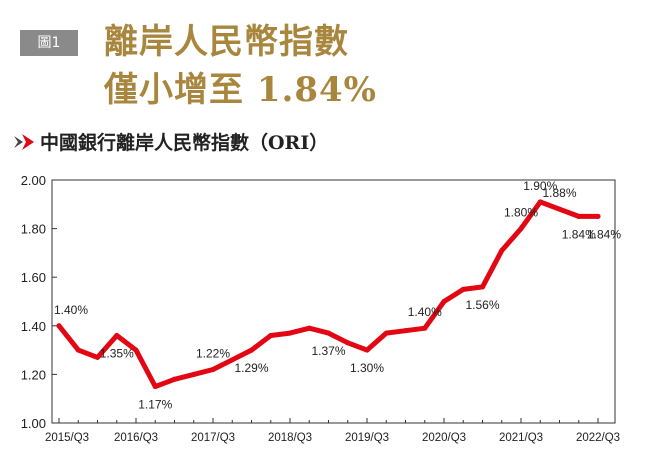 The image size is (650, 471). I want to click on x-tick-label: 2022/Q3, so click(598, 438).